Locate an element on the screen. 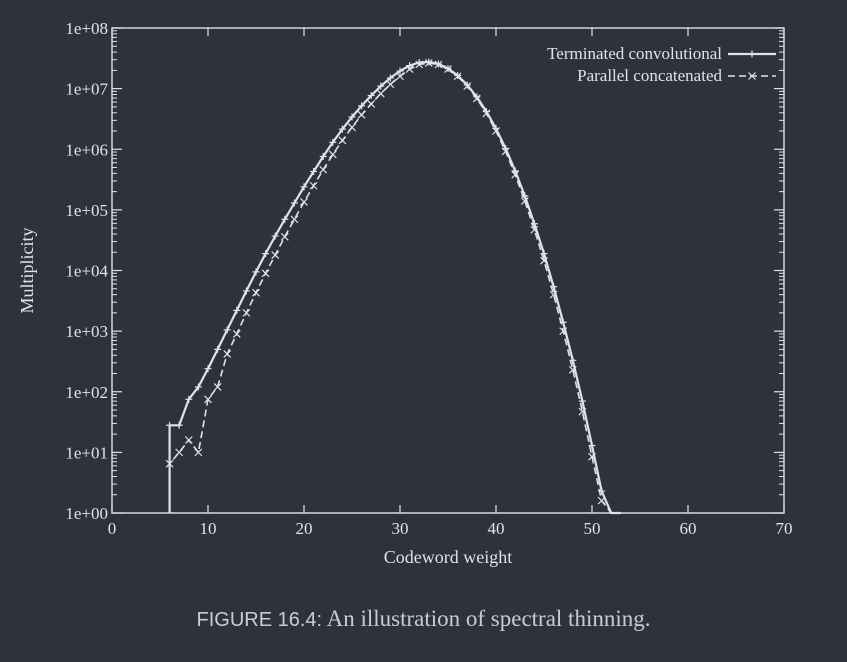 The height and width of the screenshot is (662, 847). y-tick-label: 1e+06 is located at coordinates (86, 149).